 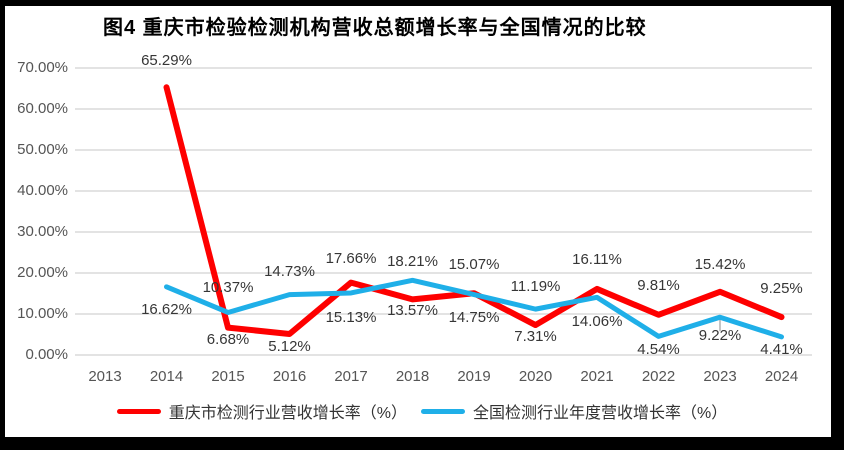 I want to click on data-label: 6.68%, so click(x=228, y=339).